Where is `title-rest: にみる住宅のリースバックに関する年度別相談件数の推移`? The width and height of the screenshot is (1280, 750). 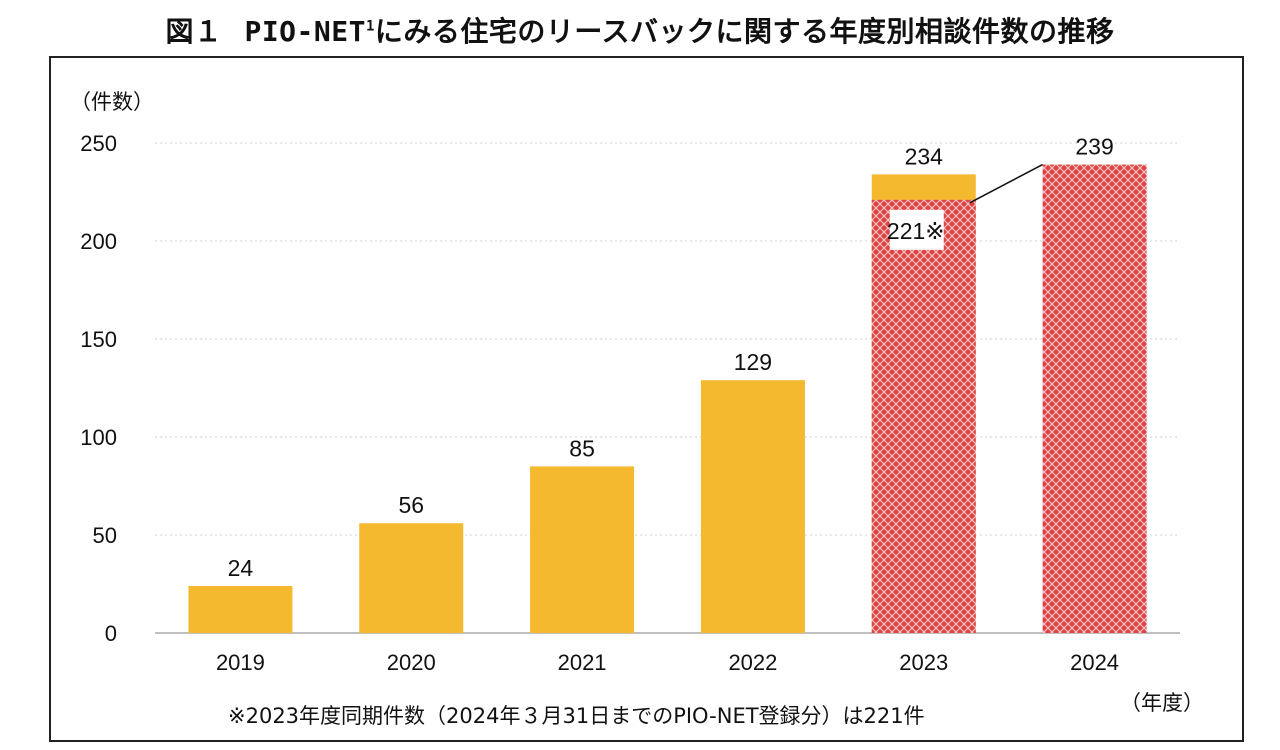
title-rest: にみる住宅のリースバックに関する年度別相談件数の推移 is located at coordinates (744, 31).